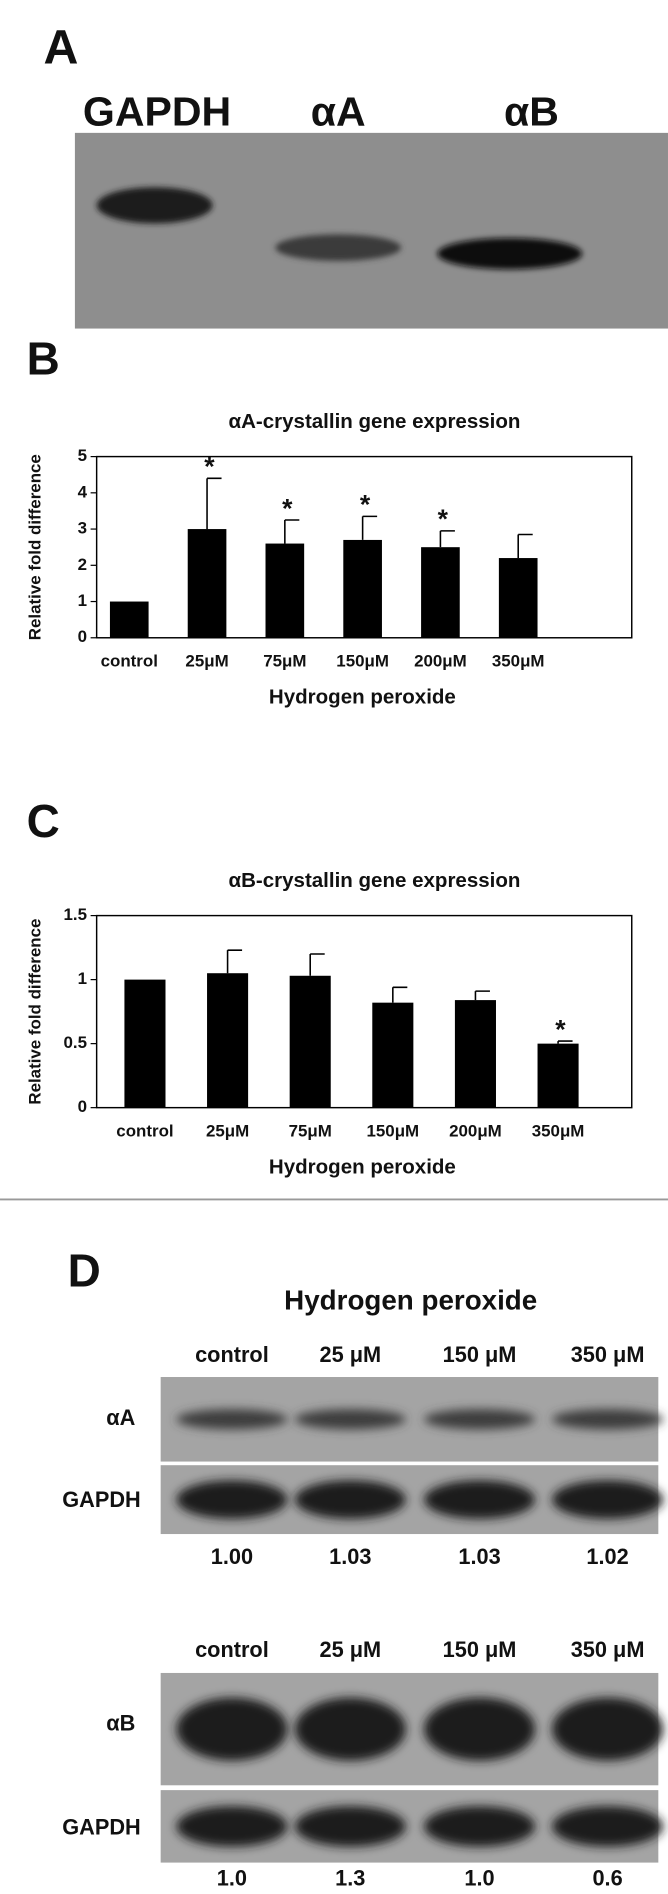 The image size is (668, 1894). What do you see at coordinates (82, 528) in the screenshot?
I see `y-tick-label: 3` at bounding box center [82, 528].